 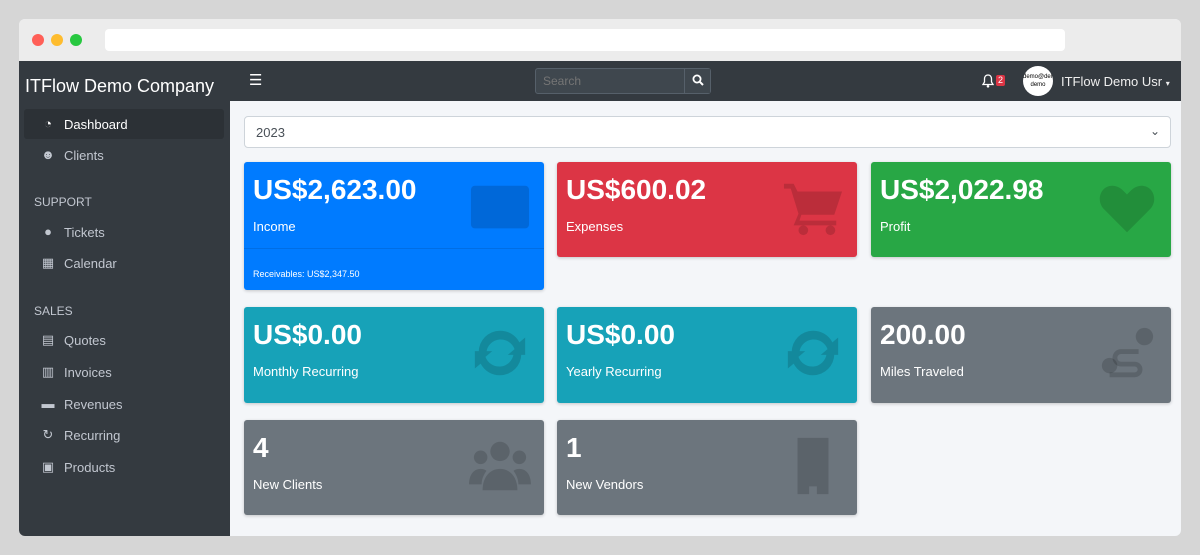 What do you see at coordinates (120, 86) in the screenshot?
I see `brand: ITFlow Demo Company` at bounding box center [120, 86].